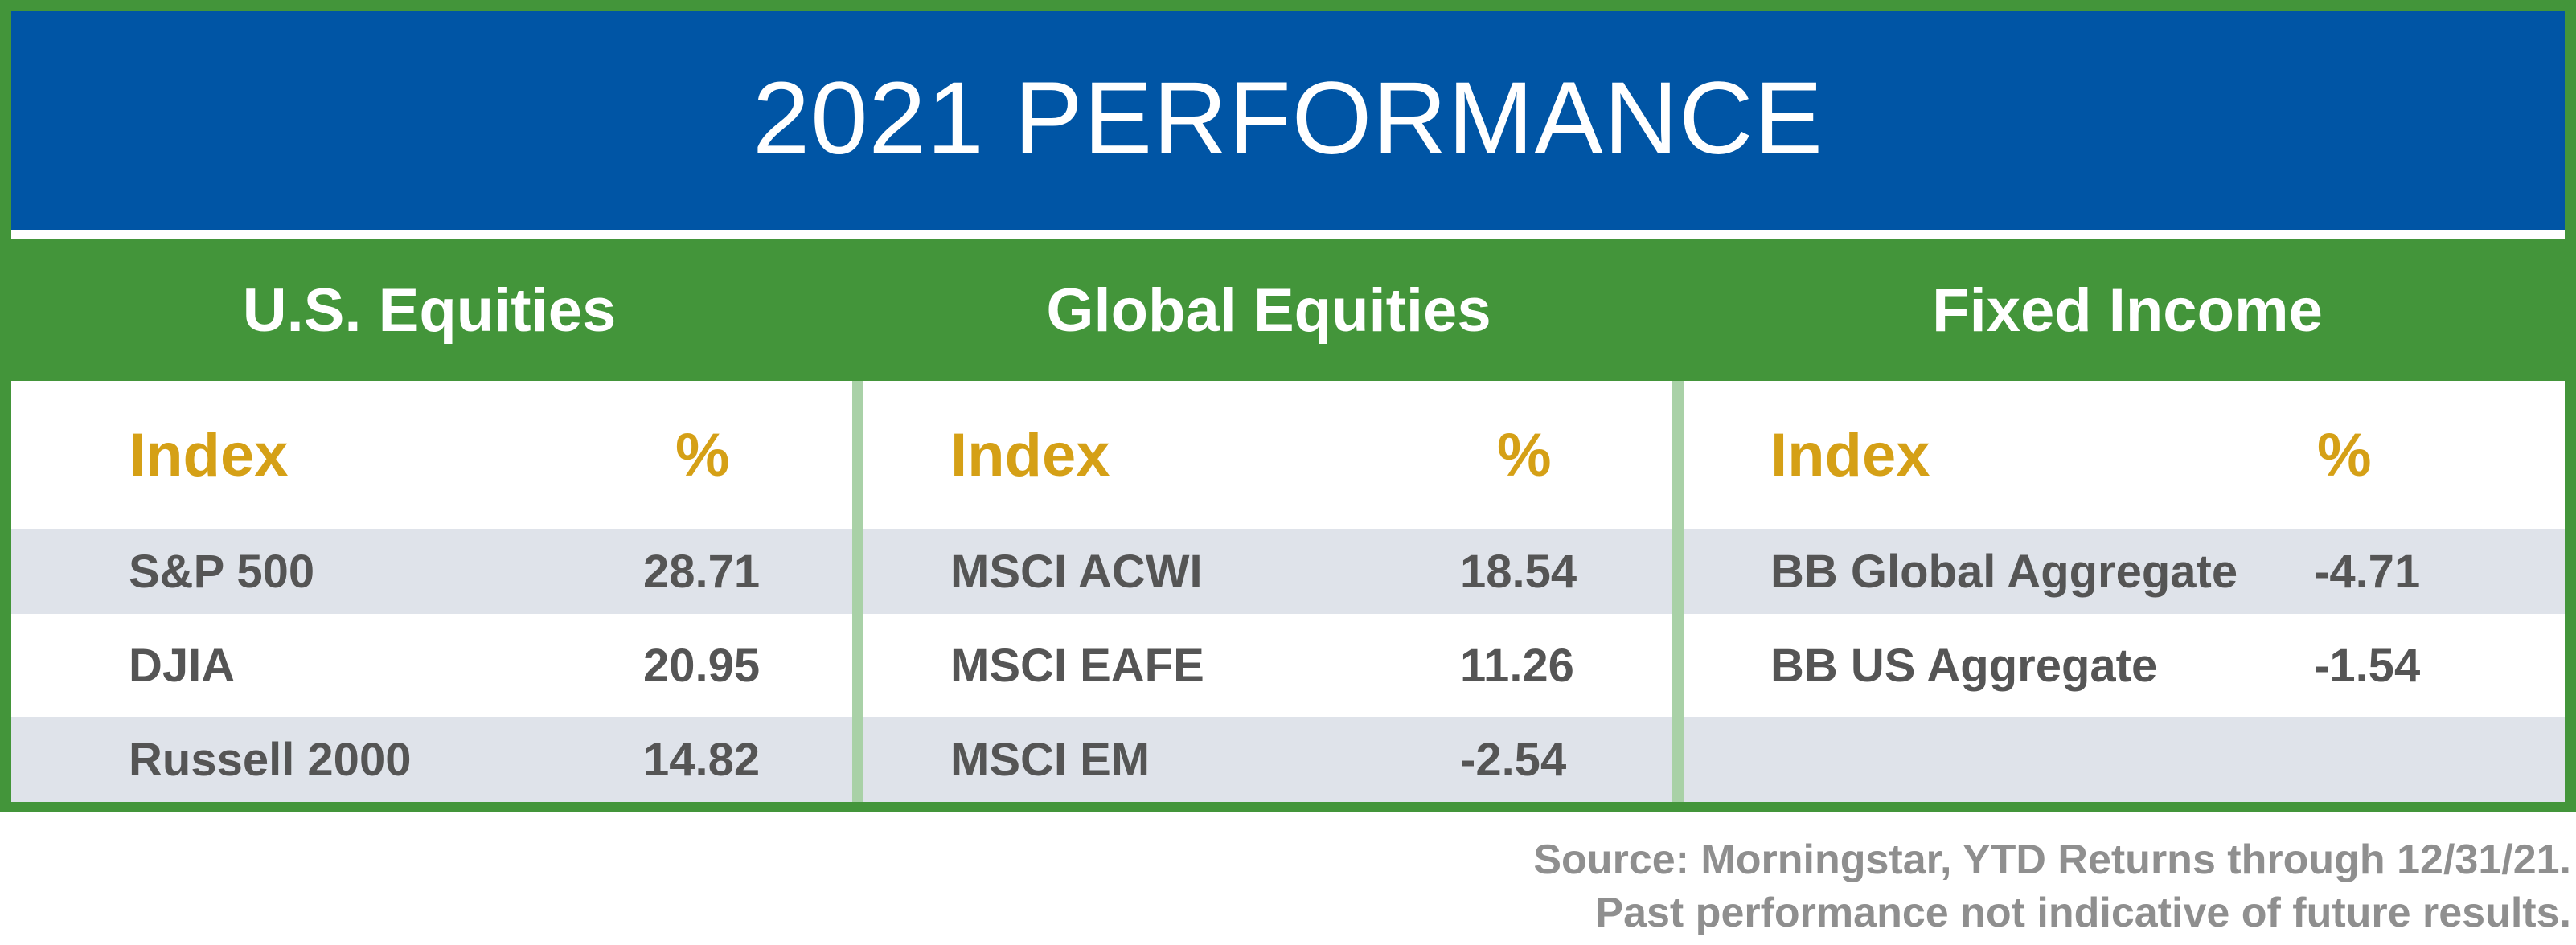 This screenshot has height=945, width=2576. Describe the element at coordinates (2127, 311) in the screenshot. I see `column-heading-fixed-income: Fixed Income` at that location.